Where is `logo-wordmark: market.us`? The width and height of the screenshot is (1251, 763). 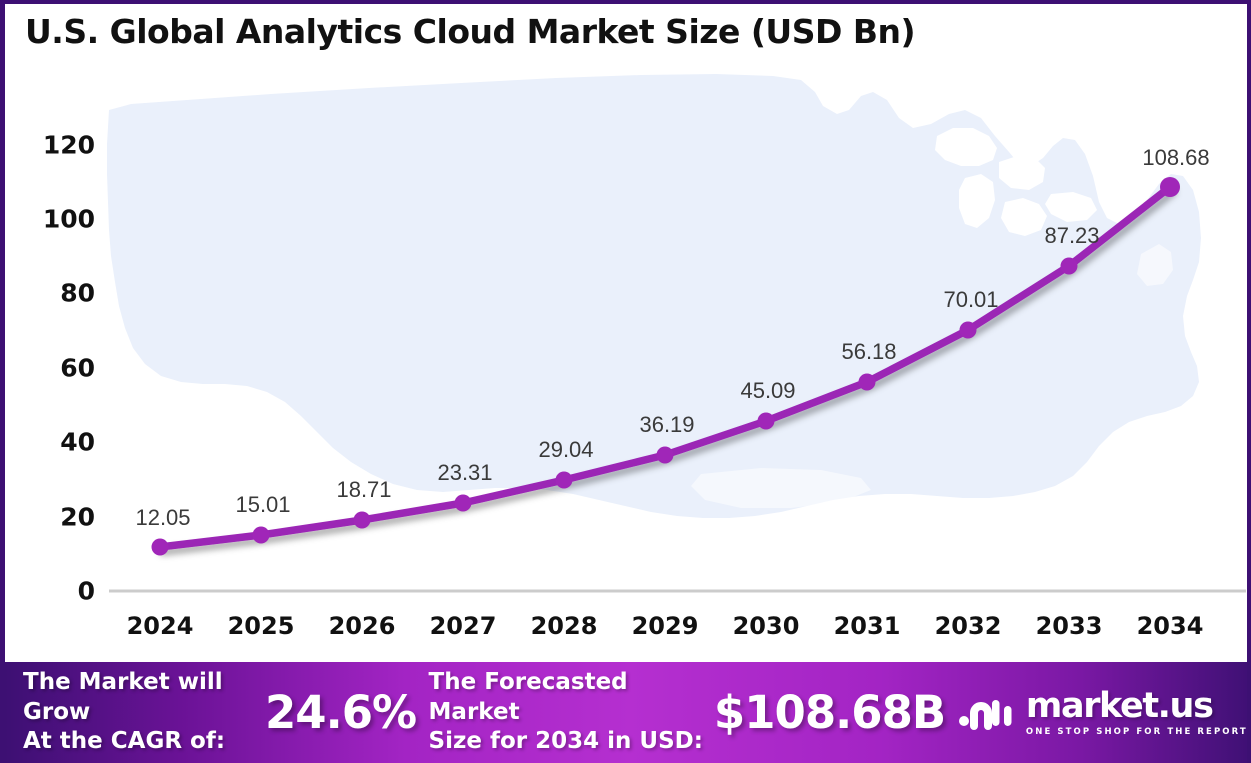
logo-wordmark: market.us is located at coordinates (1119, 705).